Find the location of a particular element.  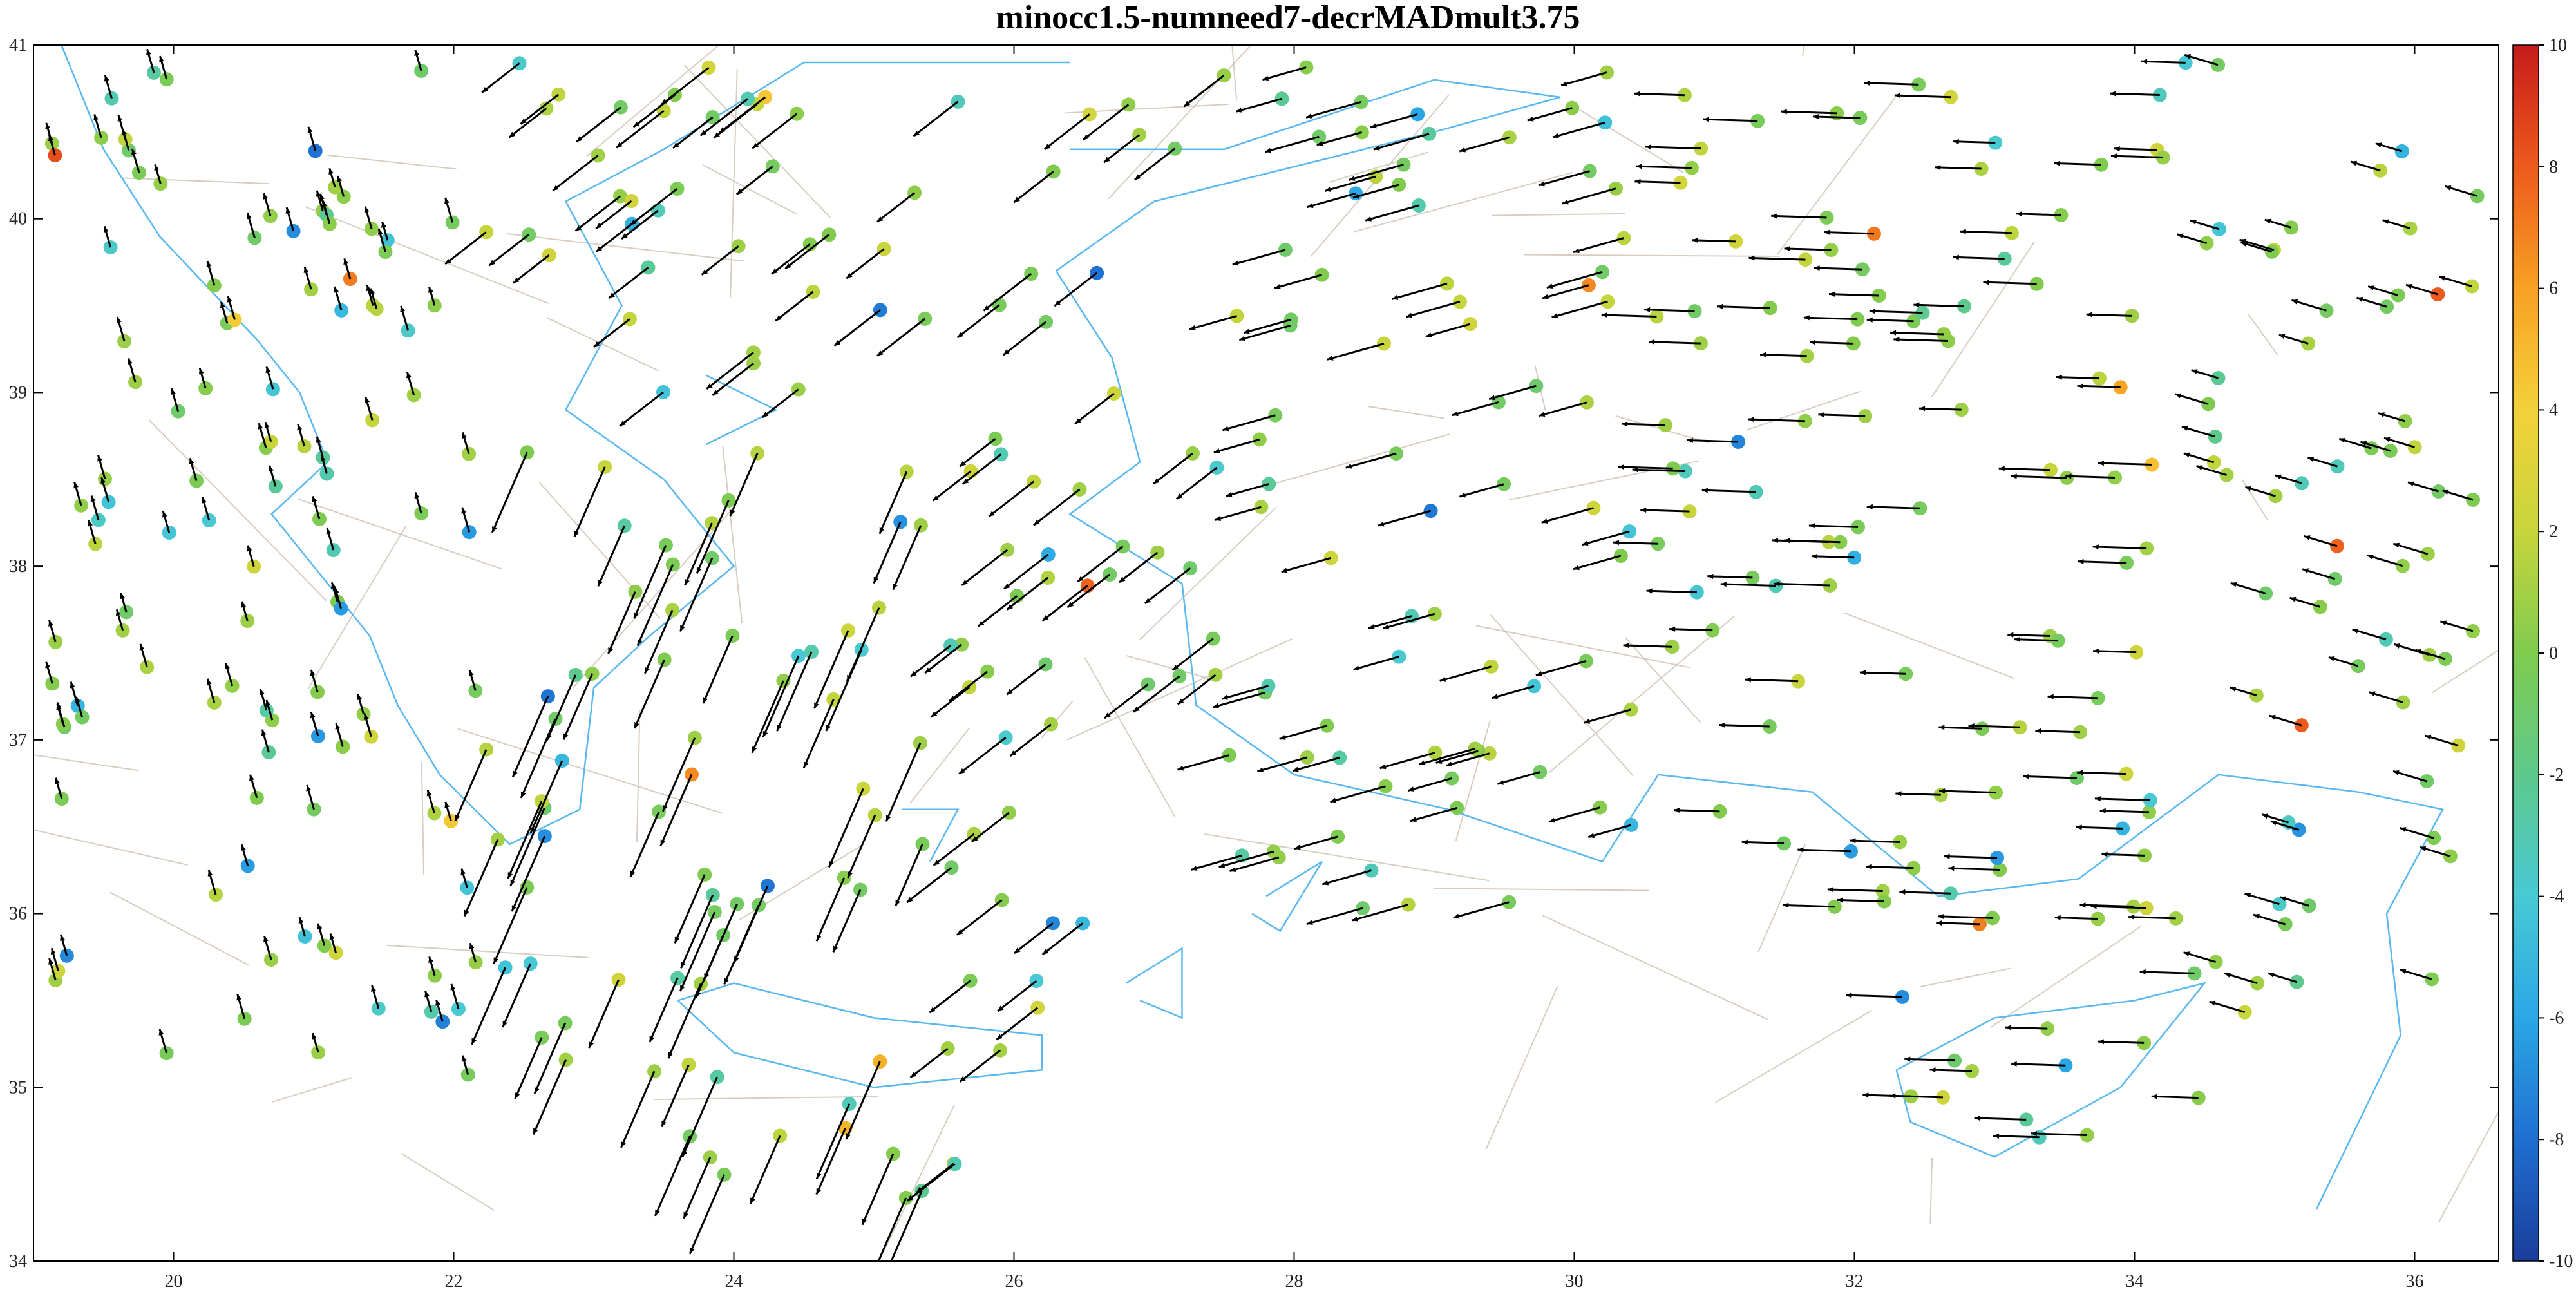

gps-station-marker is located at coordinates (160, 183).